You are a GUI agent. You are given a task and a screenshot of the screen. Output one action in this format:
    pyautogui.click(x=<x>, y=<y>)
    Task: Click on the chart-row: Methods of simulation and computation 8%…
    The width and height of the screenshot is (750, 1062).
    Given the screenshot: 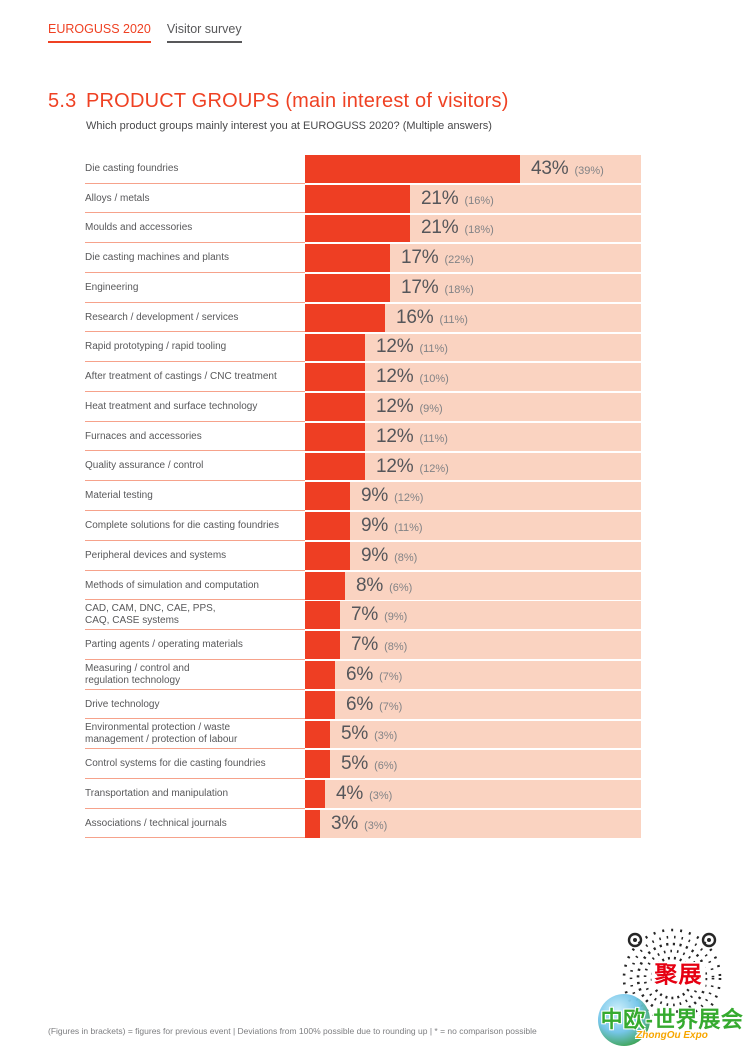 What is the action you would take?
    pyautogui.click(x=363, y=586)
    